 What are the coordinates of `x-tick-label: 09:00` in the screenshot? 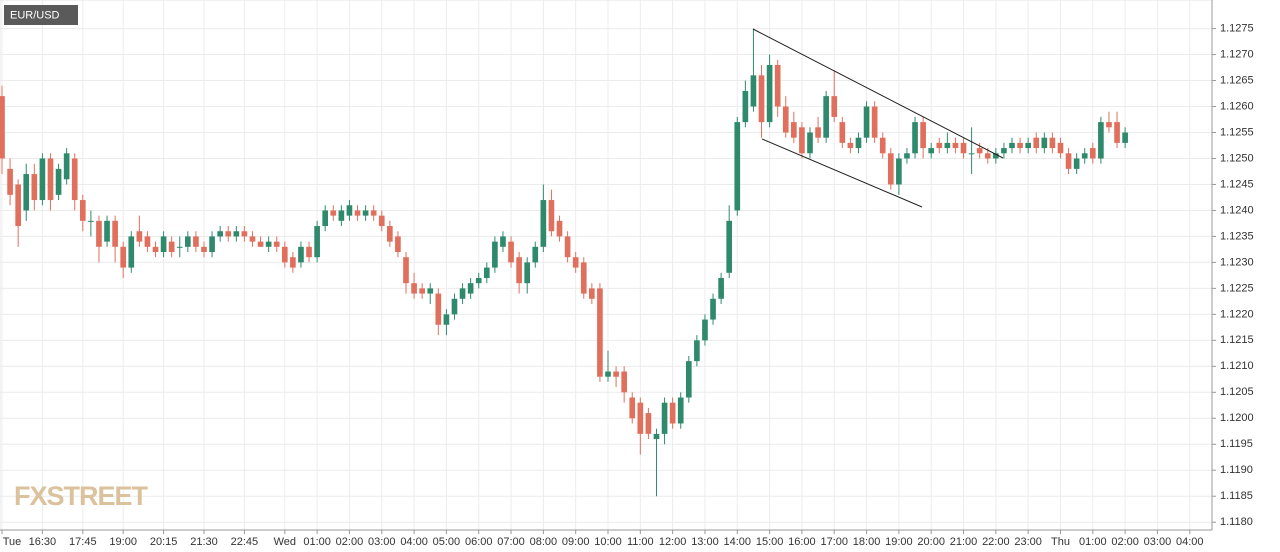 It's located at (576, 542).